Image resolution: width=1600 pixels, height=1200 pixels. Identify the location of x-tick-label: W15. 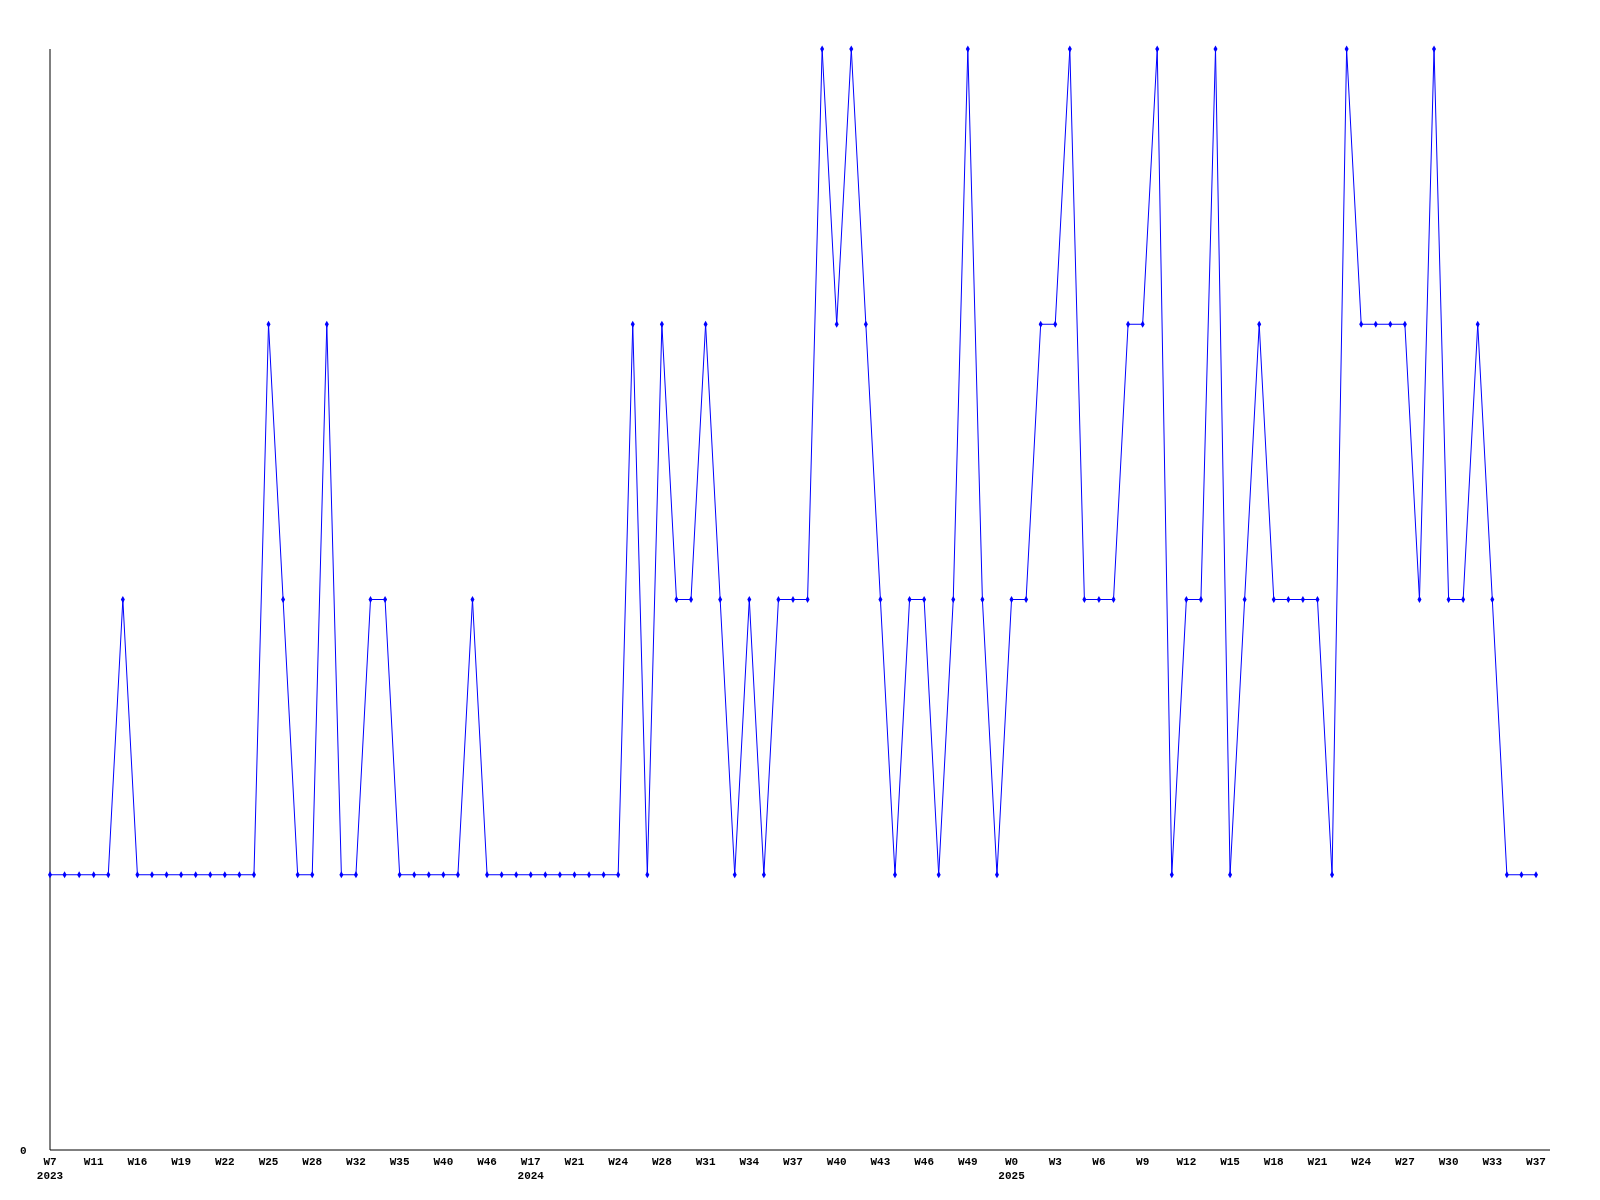
(1230, 1162).